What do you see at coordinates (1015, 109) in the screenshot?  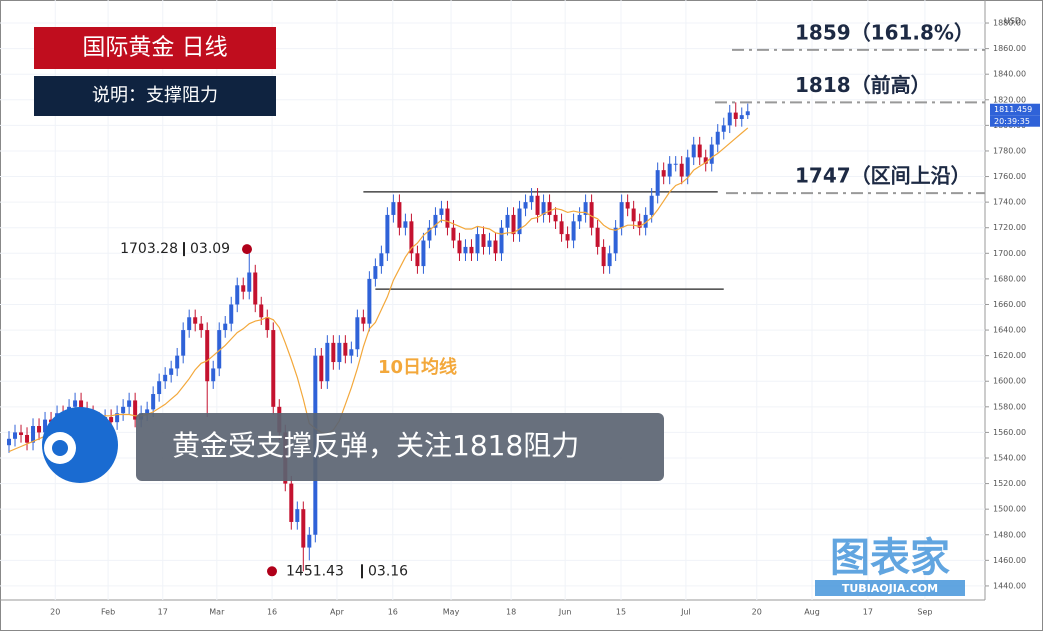 I see `price-tag` at bounding box center [1015, 109].